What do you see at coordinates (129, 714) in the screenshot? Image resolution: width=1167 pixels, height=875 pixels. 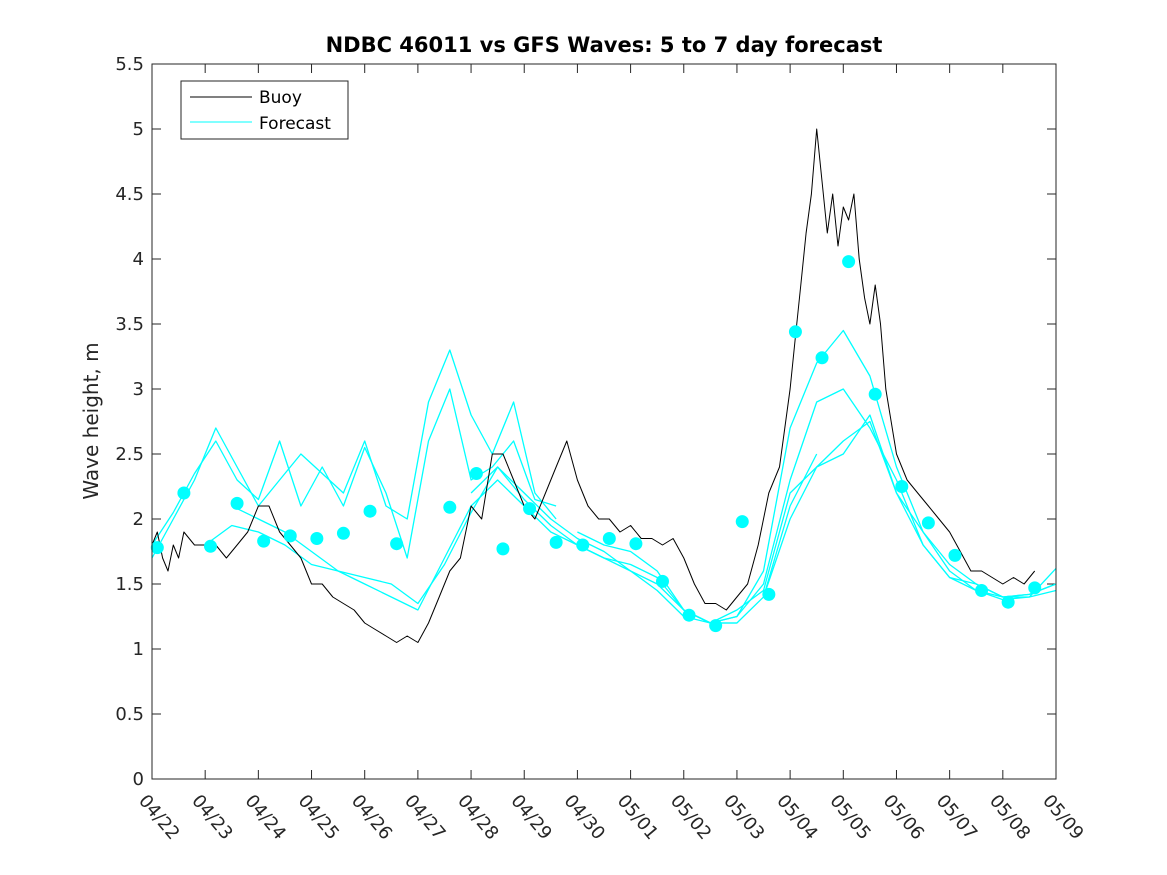 I see `y-tick-label: 0.5` at bounding box center [129, 714].